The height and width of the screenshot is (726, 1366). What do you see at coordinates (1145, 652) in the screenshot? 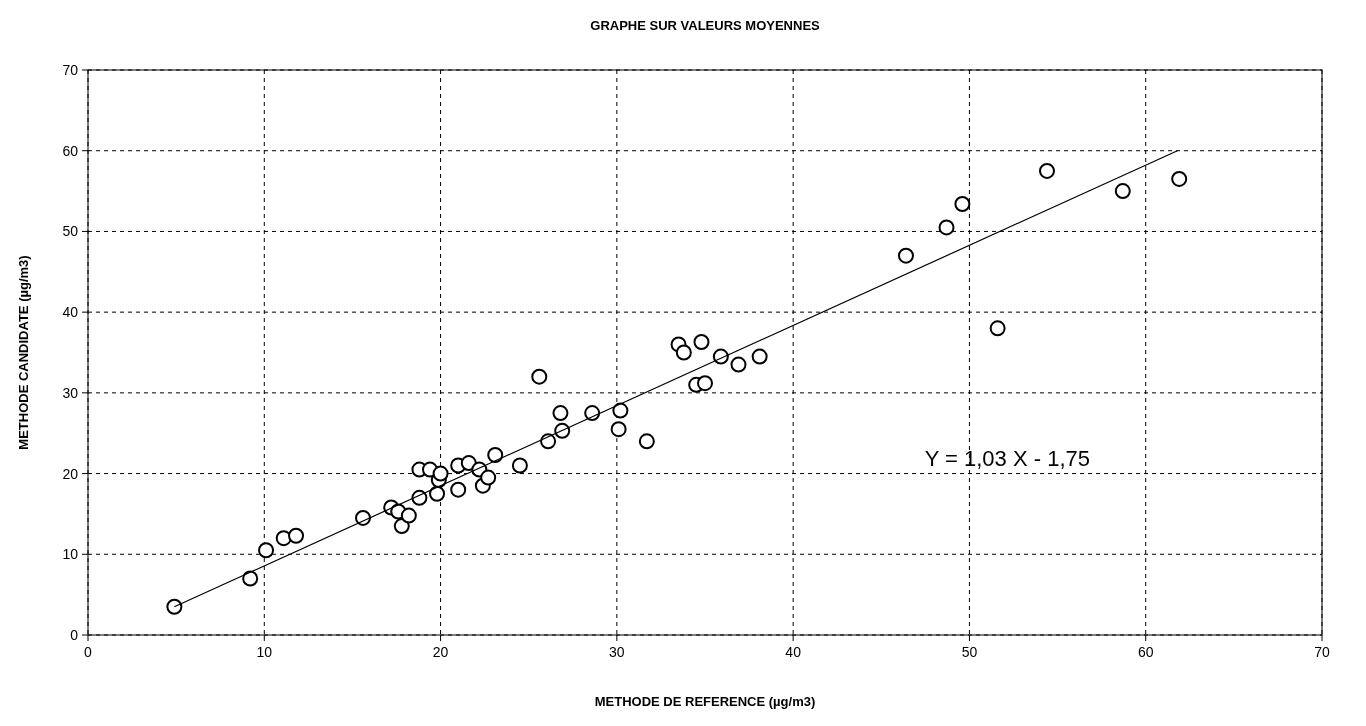
I see `x-tick-label: 60` at bounding box center [1145, 652].